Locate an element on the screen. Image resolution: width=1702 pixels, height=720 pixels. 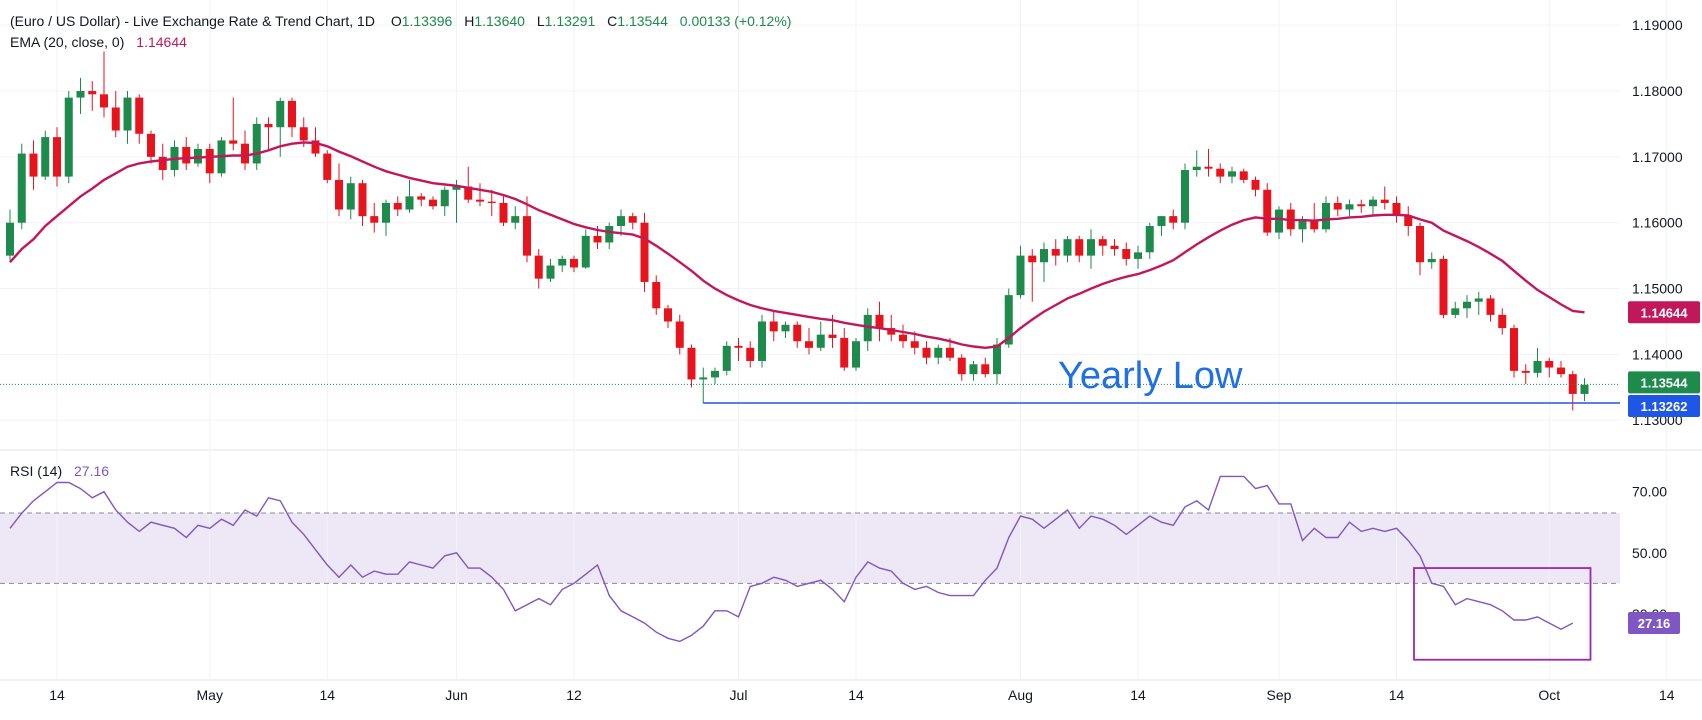
support-price-badge-text: 1.13262 is located at coordinates (1664, 406).